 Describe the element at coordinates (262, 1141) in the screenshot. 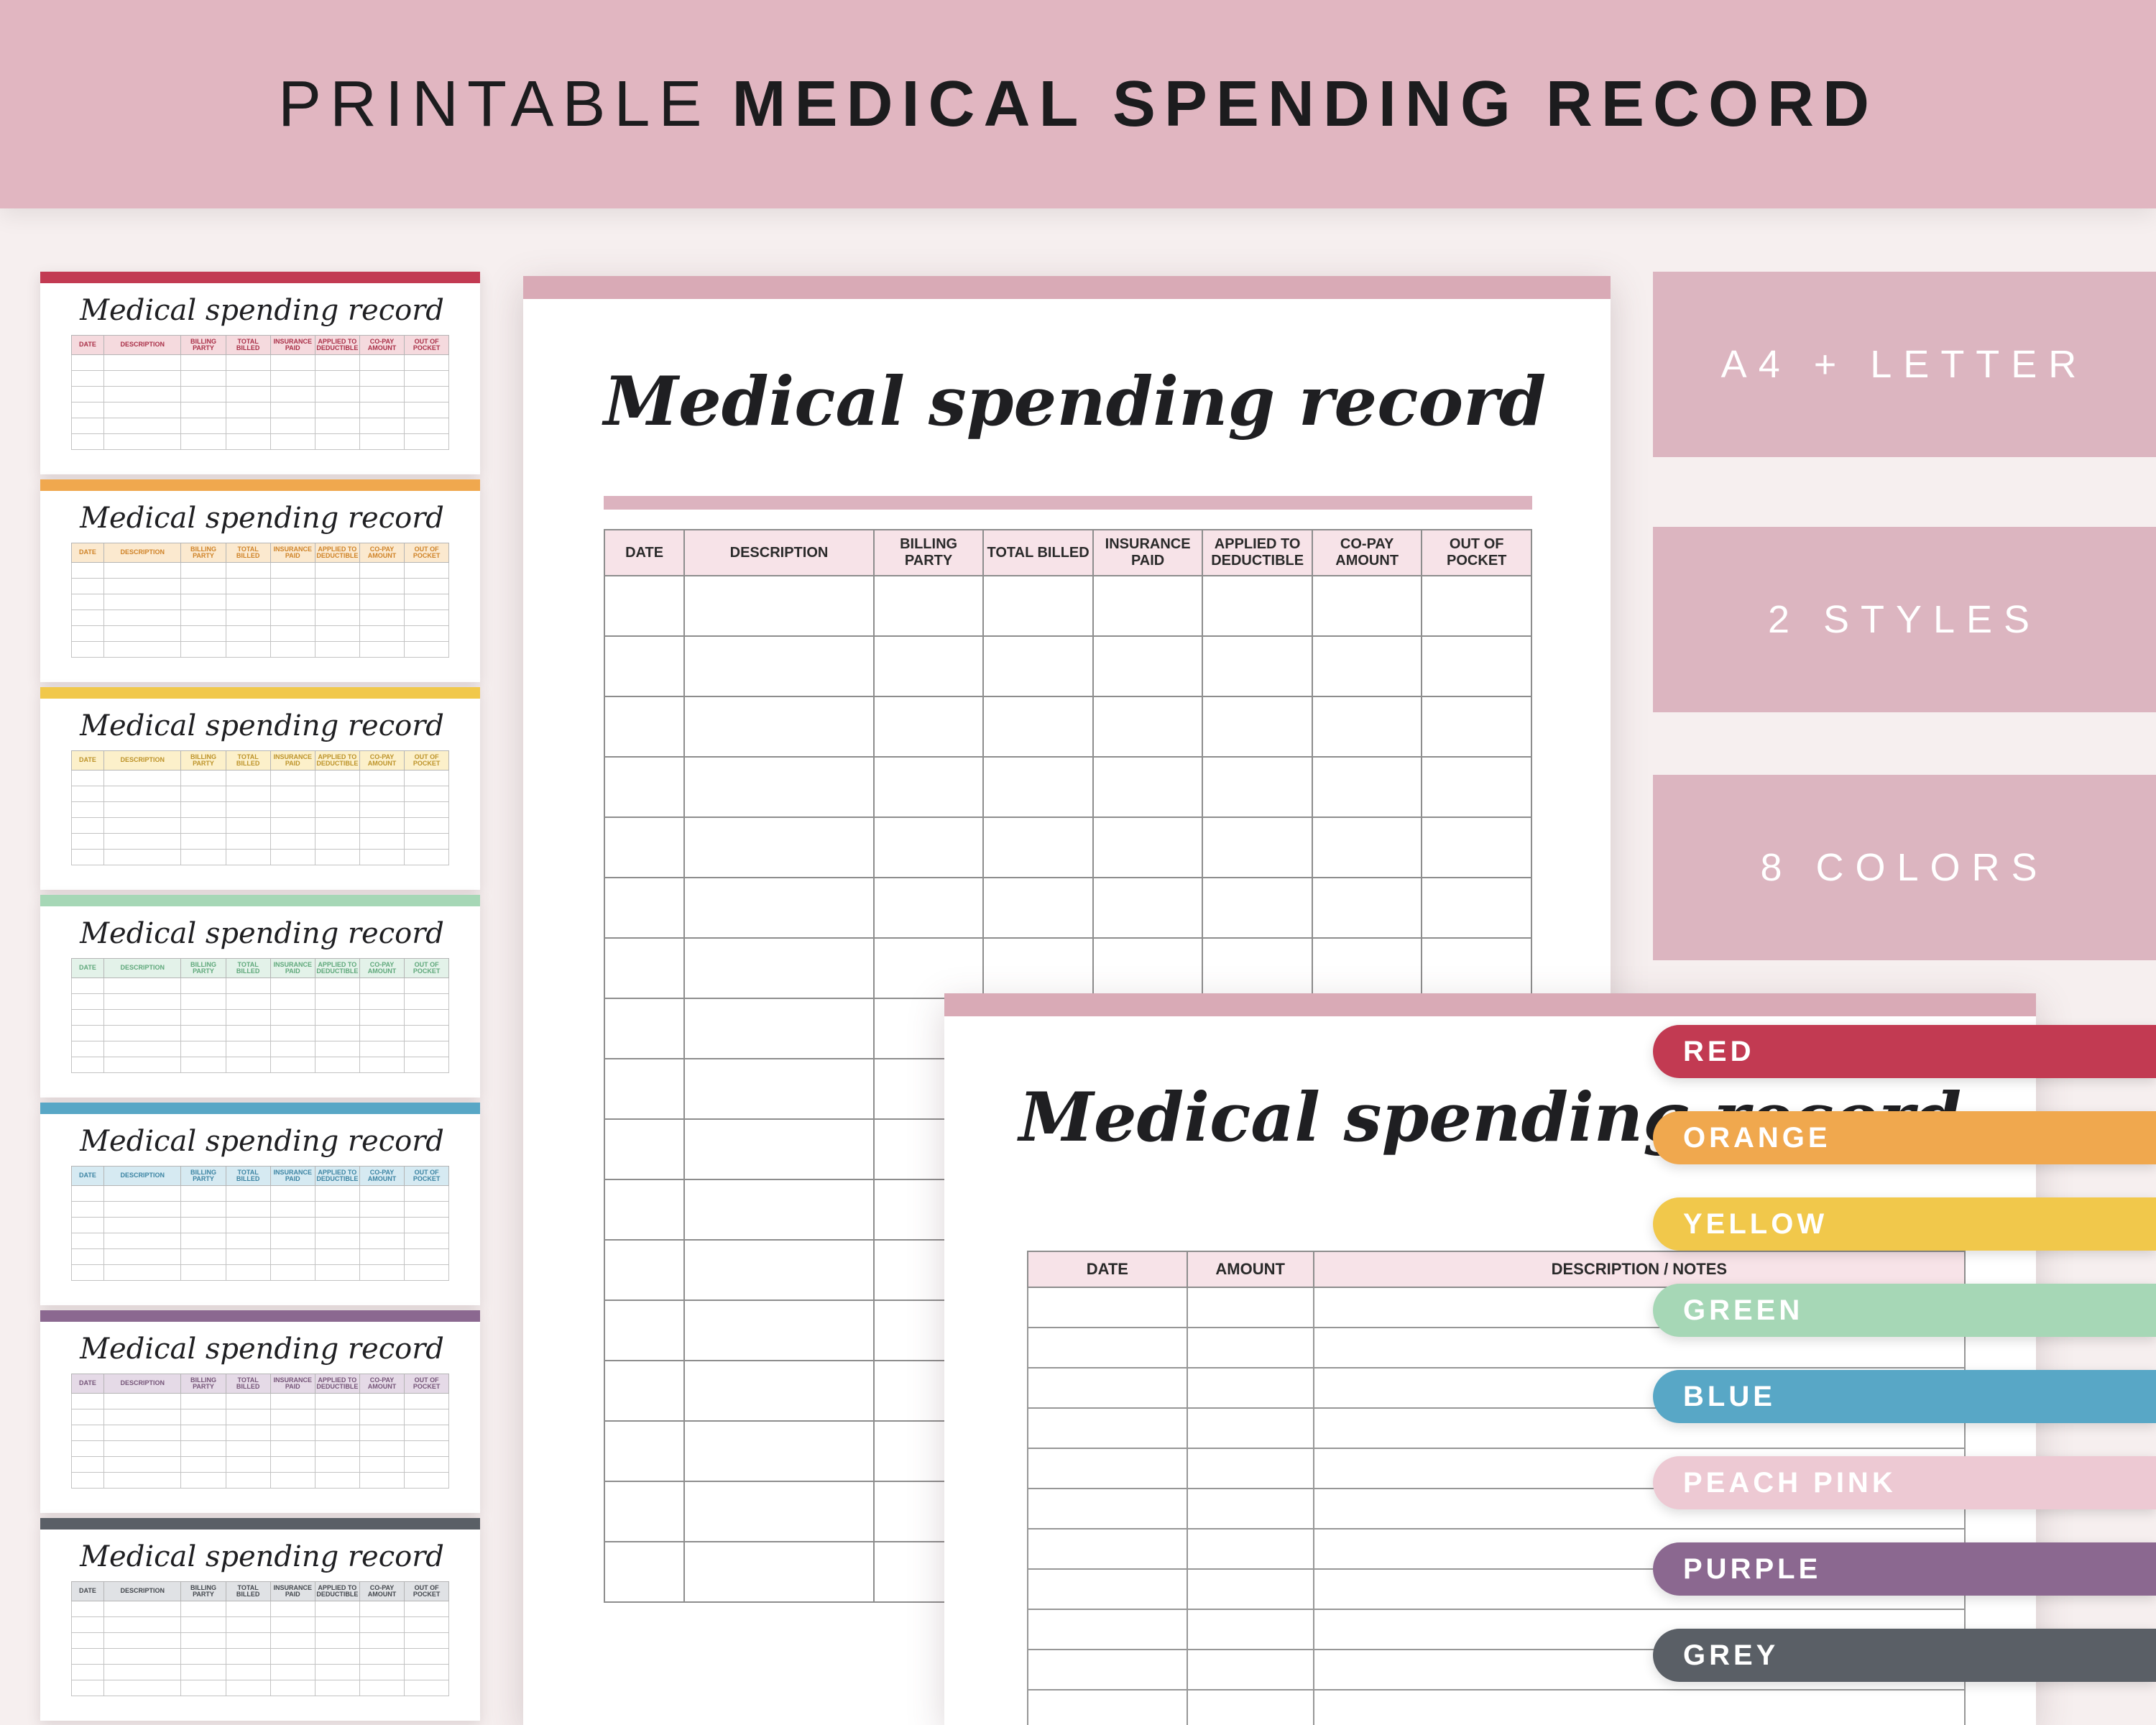

I see `thumb-script-title: Medical spending record` at that location.